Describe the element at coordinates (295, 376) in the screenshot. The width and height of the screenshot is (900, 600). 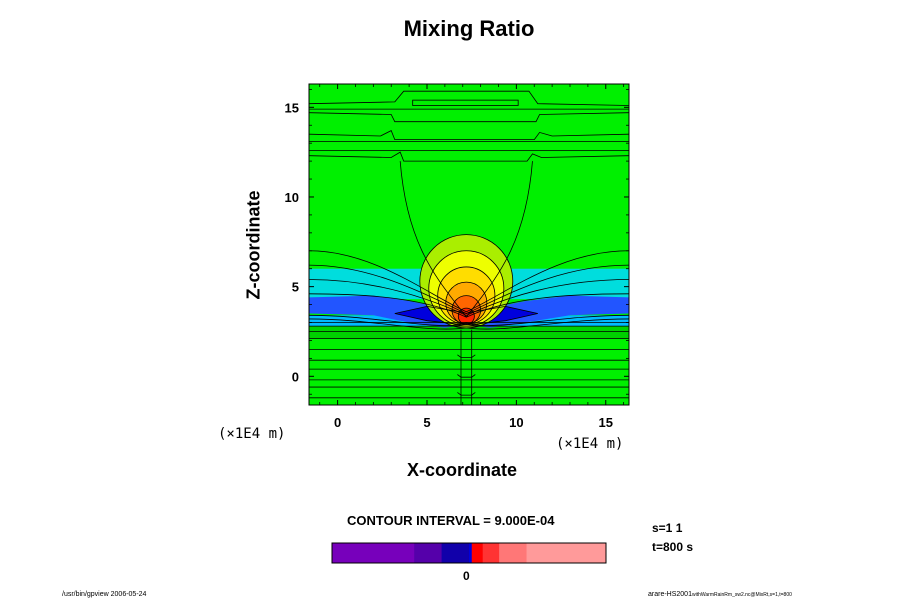
I see `y-tick-label: 0` at that location.